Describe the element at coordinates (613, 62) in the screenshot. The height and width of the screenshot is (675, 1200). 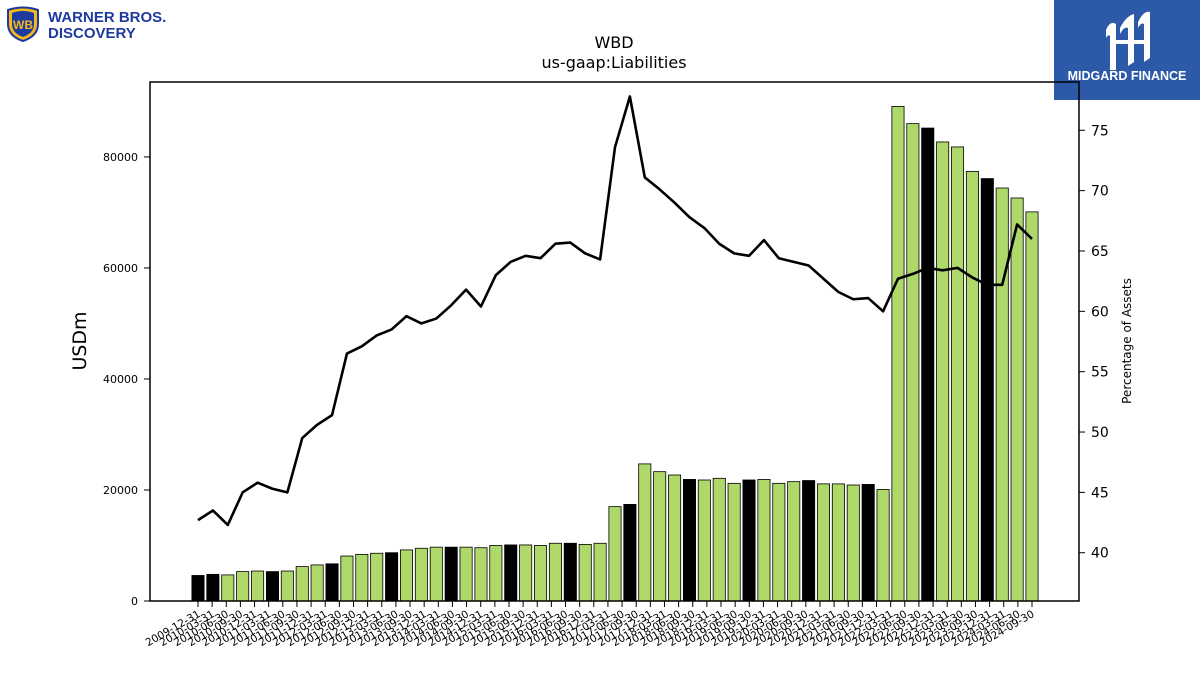
I see `chart-subtitle: us-gaap:Liabilities` at that location.